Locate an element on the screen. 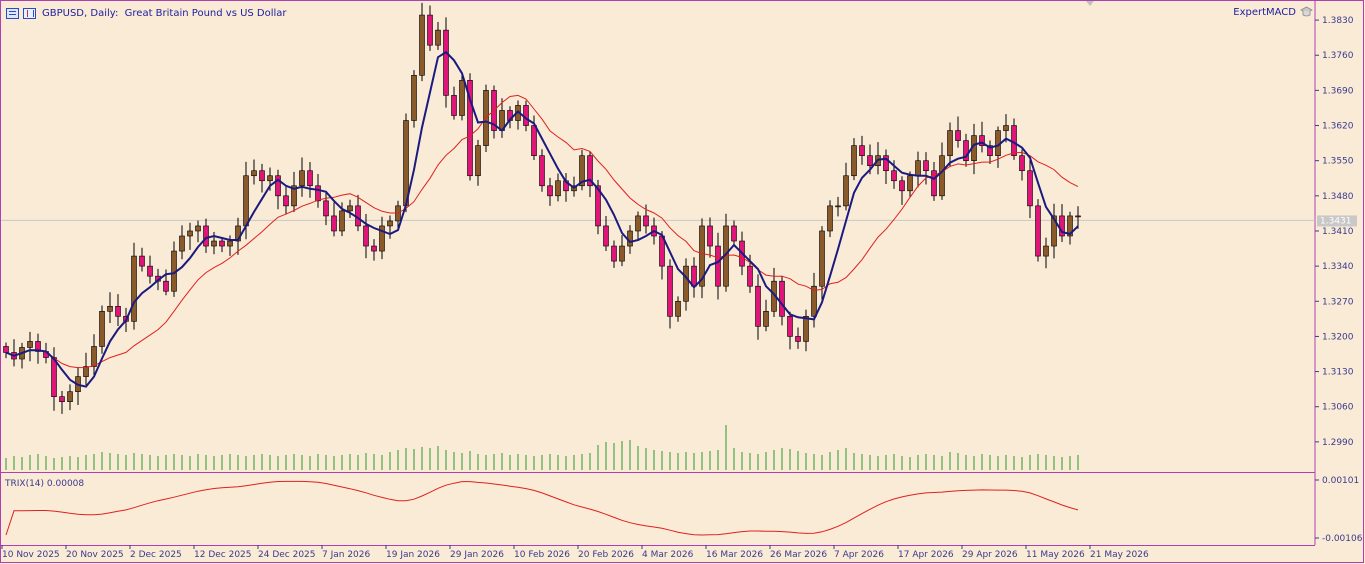 The image size is (1365, 564). current-price-box is located at coordinates (1337, 221).